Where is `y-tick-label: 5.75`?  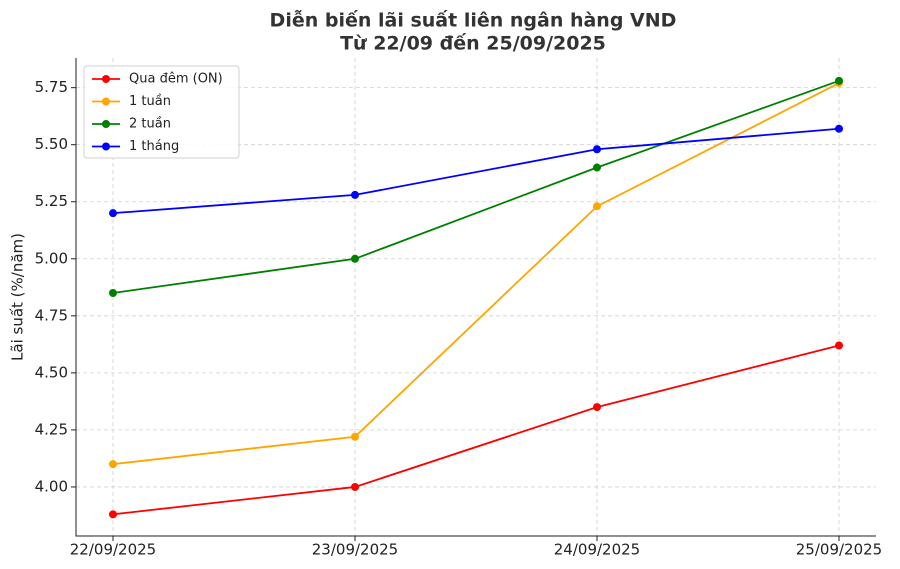 y-tick-label: 5.75 is located at coordinates (51, 87).